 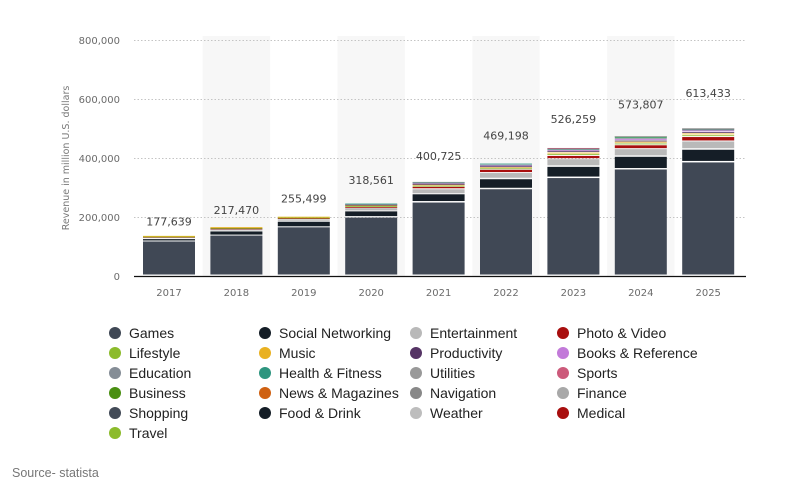 I want to click on legend-item: Food & Drink, so click(x=310, y=413).